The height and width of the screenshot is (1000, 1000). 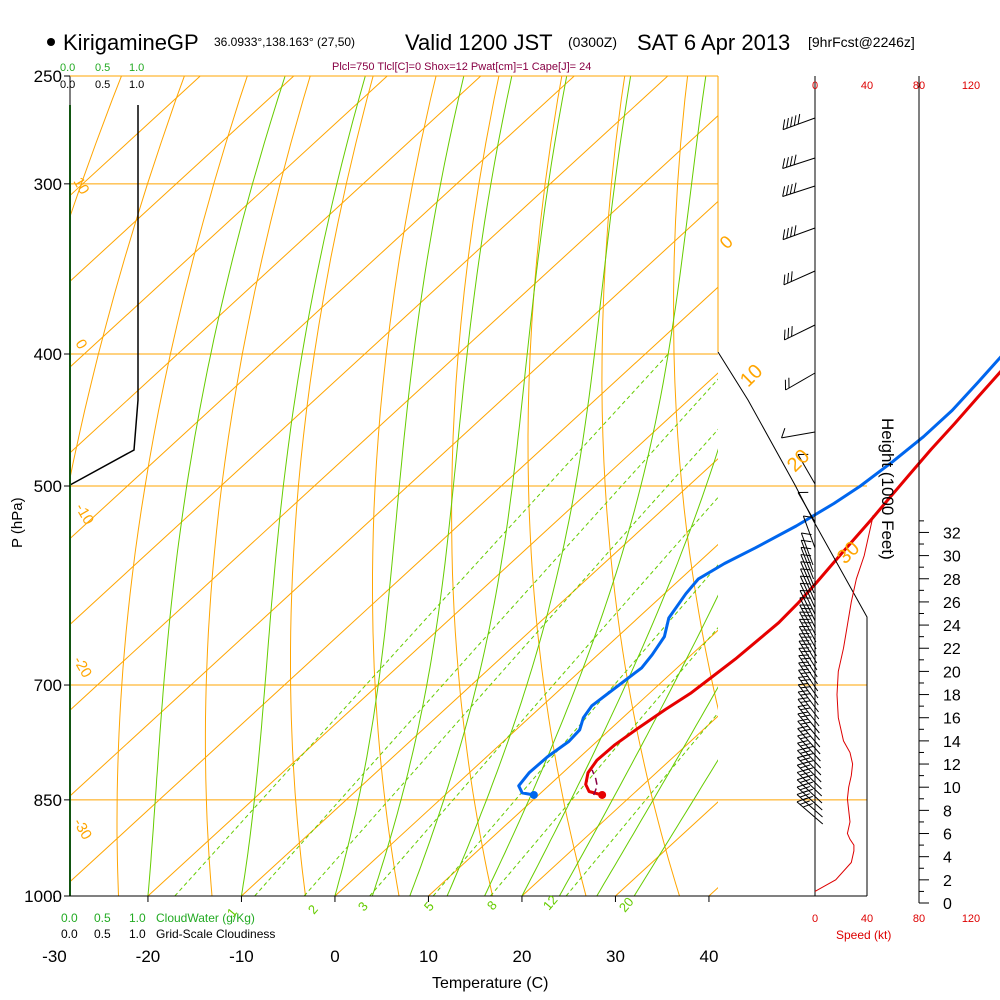 I want to click on isotherm-label: -10, so click(x=85, y=514).